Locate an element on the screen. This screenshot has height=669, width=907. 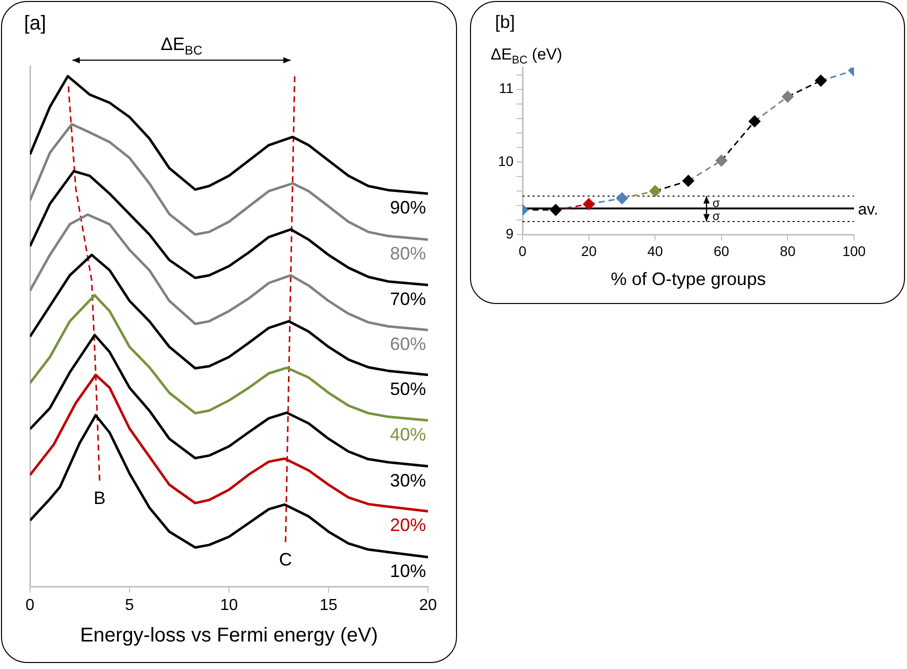
chart-title: [a] is located at coordinates (35, 23).